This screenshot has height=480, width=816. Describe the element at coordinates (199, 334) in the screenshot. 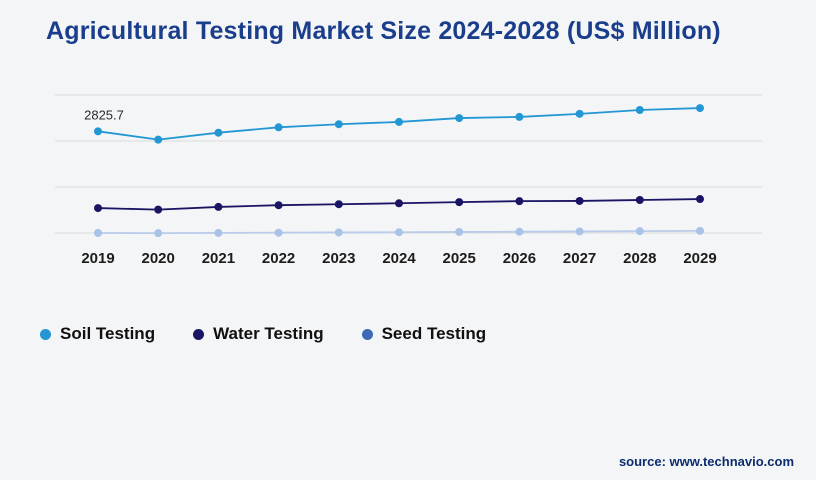

I see `legend-dot-water-testing-icon` at that location.